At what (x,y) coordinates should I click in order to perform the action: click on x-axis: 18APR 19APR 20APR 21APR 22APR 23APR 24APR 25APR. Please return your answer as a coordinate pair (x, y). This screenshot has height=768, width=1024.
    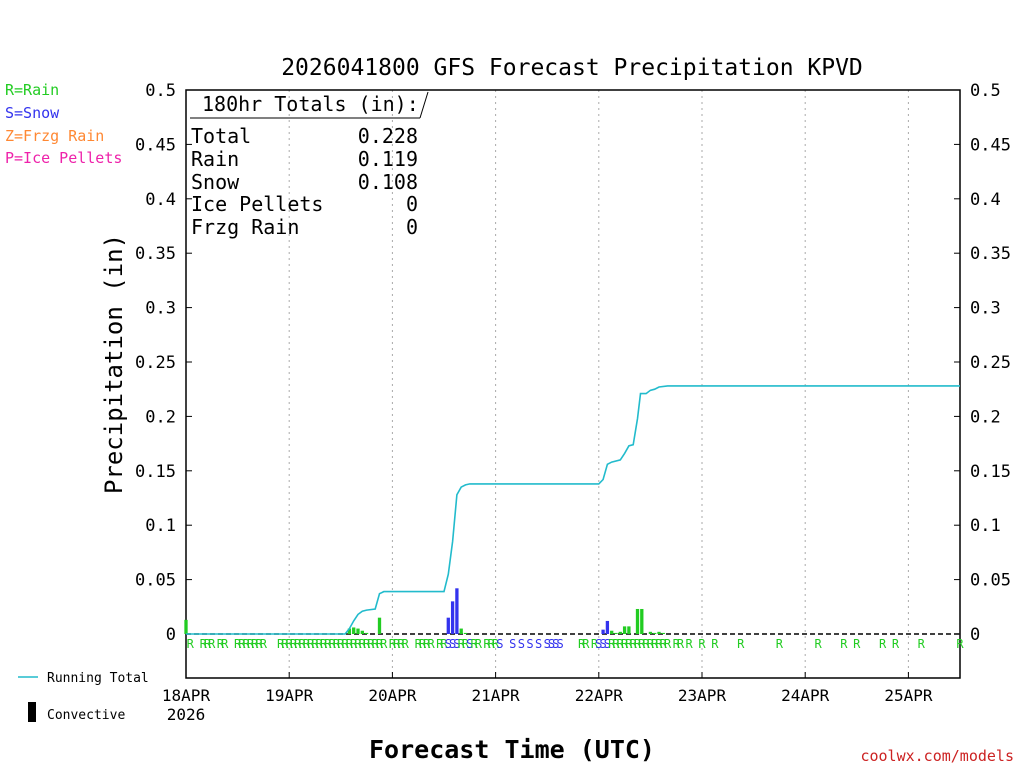
    Looking at the image, I should click on (547, 688).